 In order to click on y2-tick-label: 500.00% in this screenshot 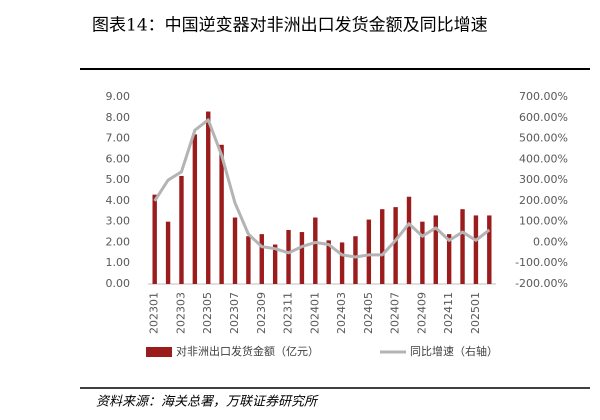, I will do `click(543, 138)`.